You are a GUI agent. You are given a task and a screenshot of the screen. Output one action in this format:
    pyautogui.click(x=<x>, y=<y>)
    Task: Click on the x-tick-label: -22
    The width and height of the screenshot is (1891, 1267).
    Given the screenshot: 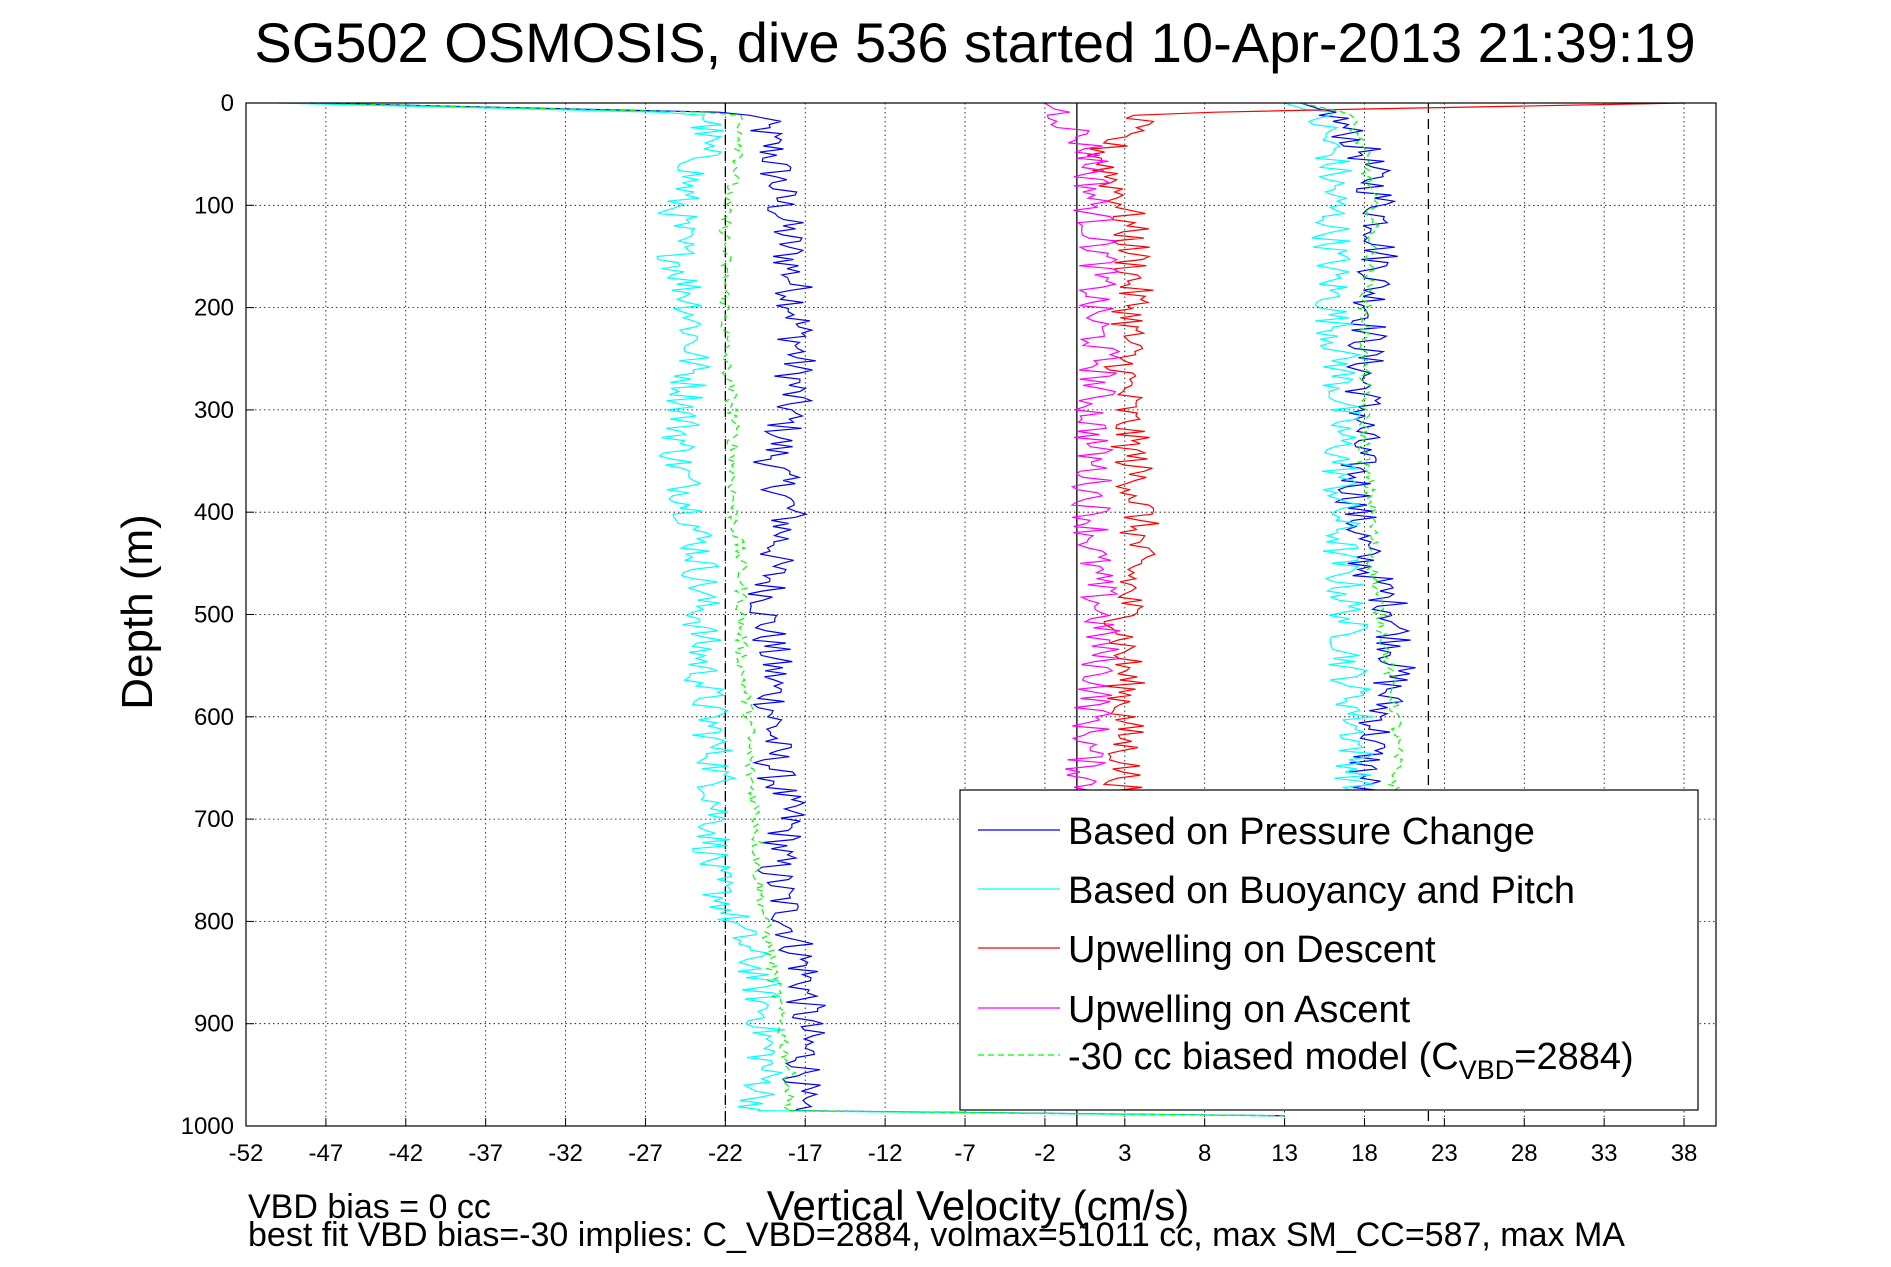 What is the action you would take?
    pyautogui.click(x=725, y=1153)
    